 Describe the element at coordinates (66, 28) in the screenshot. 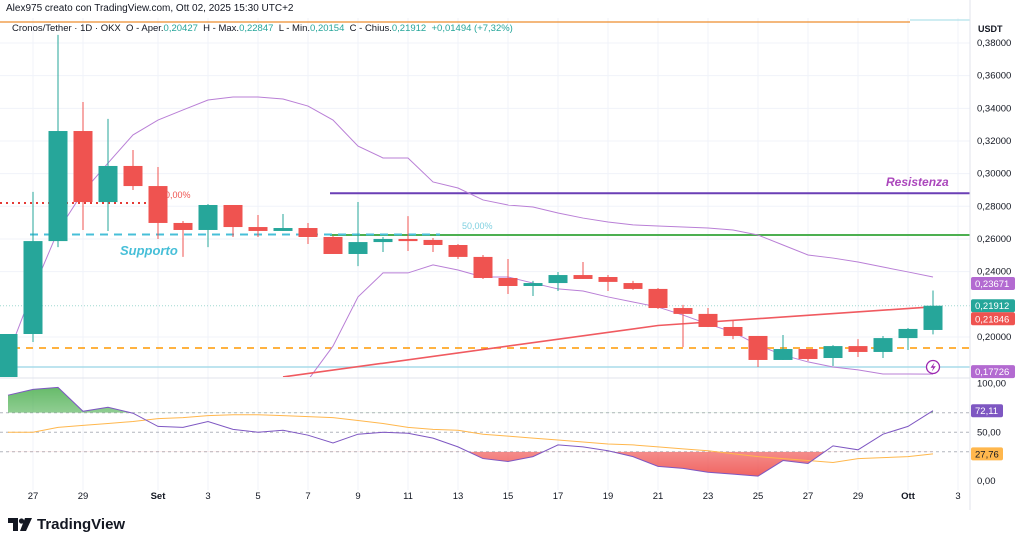

I see `symbol-name: Cronos/Tether · 1D · OKX` at that location.